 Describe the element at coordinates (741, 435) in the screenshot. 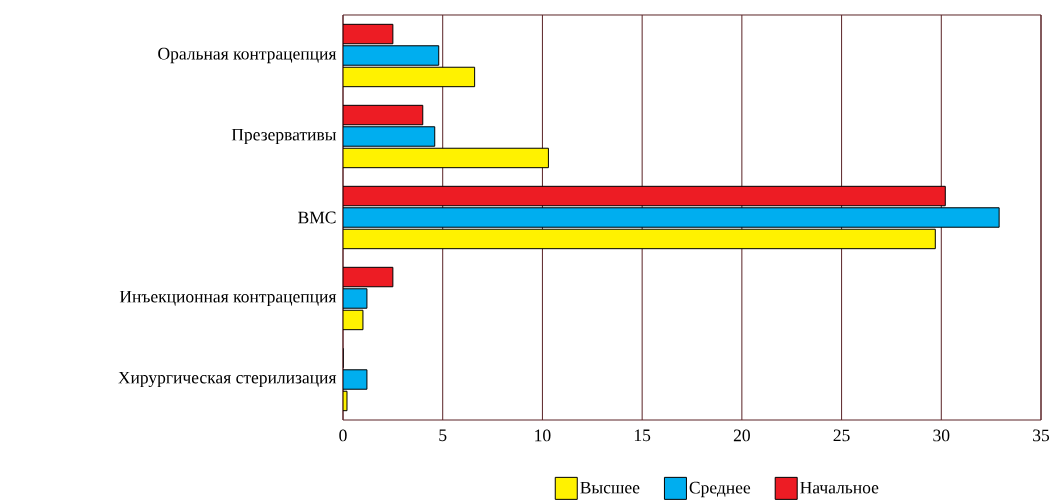

I see `x-tick-label: 20` at that location.